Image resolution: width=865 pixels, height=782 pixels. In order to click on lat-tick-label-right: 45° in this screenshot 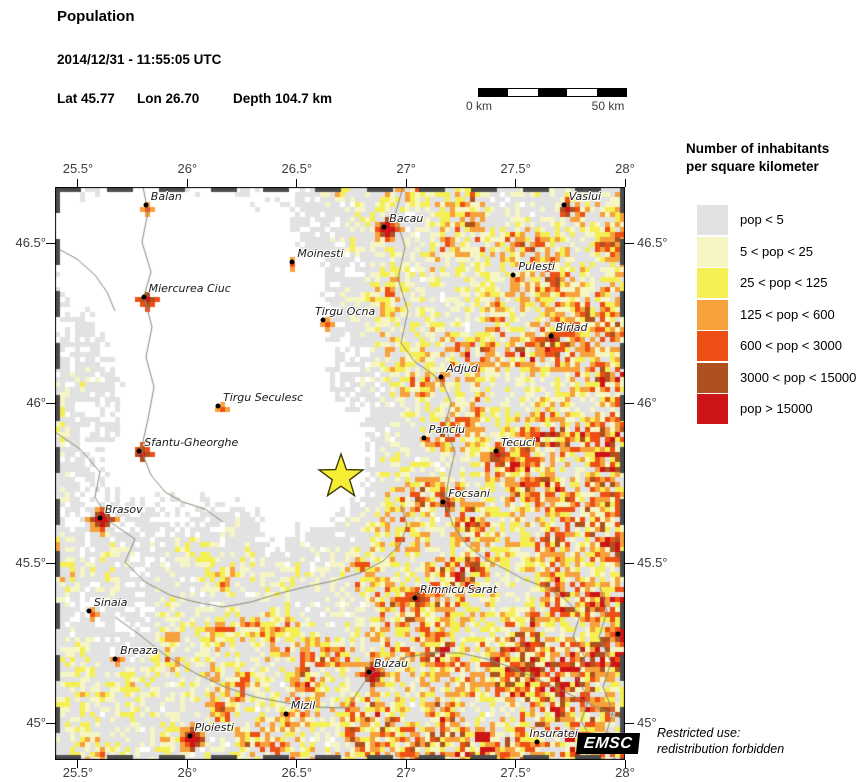, I will do `click(647, 723)`.